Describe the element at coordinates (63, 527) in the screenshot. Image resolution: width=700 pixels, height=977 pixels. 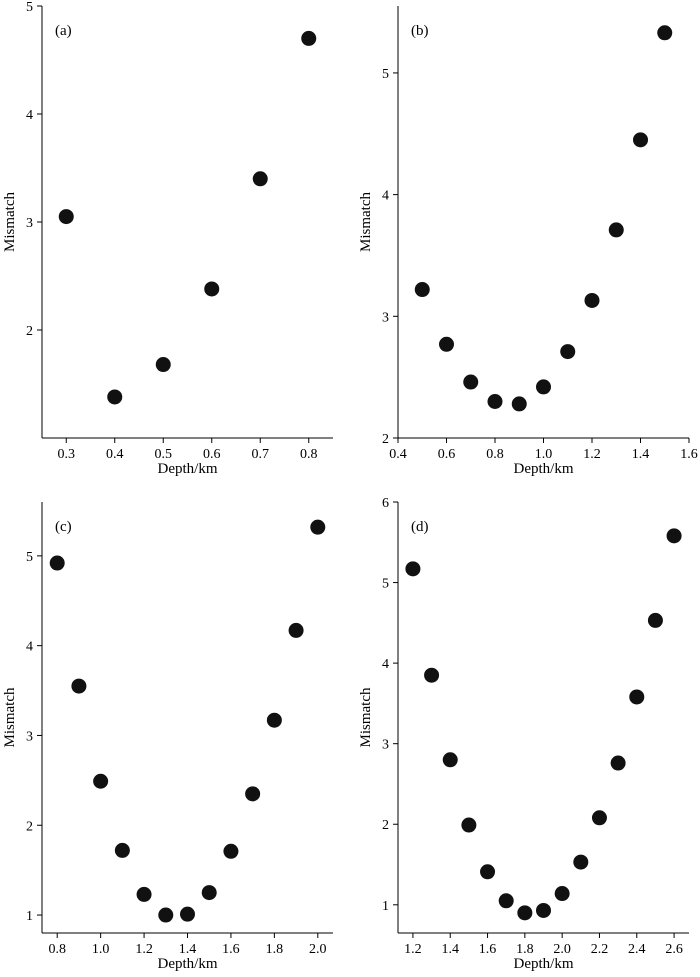
I see `panel-label: (c)` at that location.